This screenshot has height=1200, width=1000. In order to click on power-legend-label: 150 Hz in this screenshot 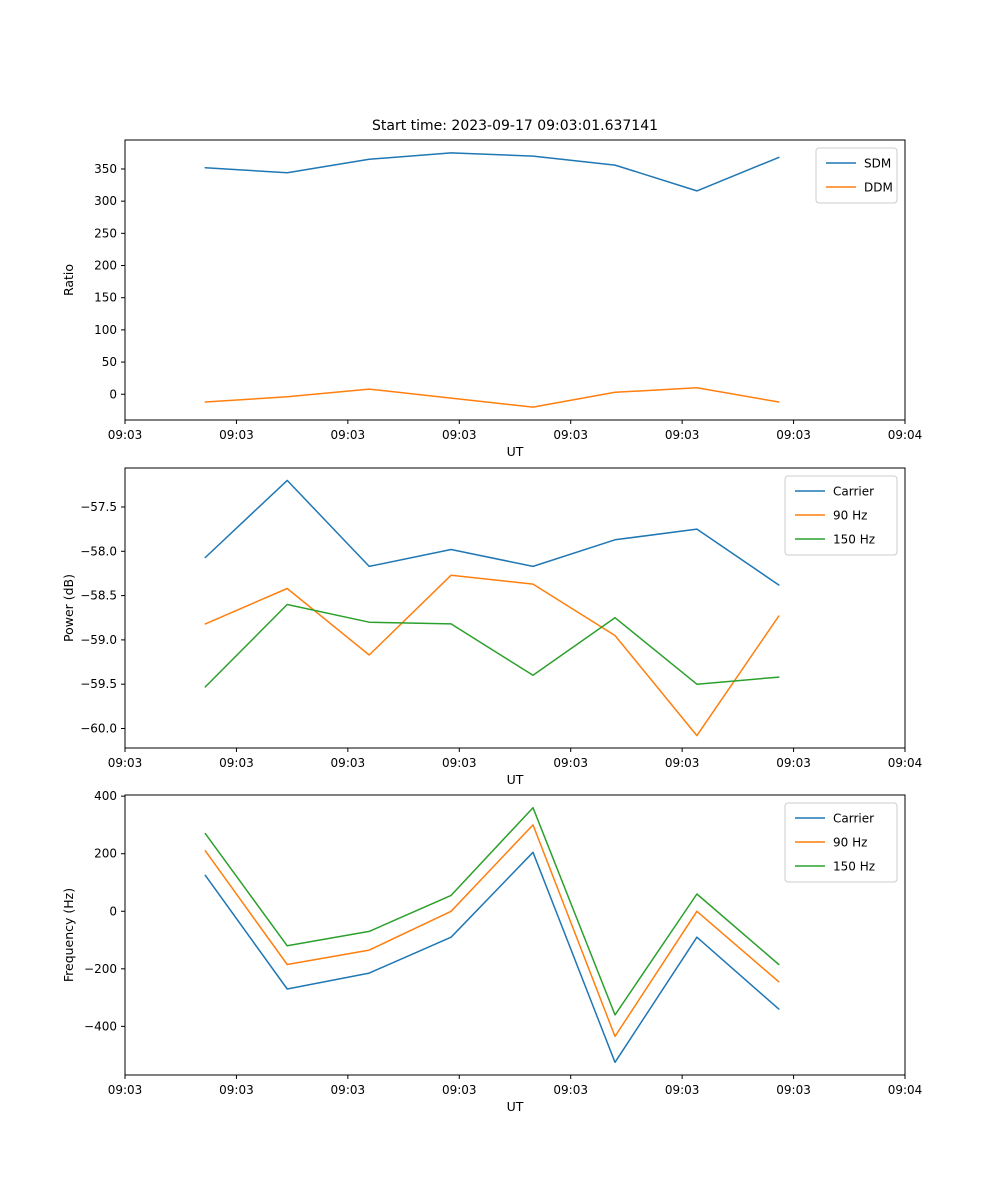, I will do `click(854, 540)`.